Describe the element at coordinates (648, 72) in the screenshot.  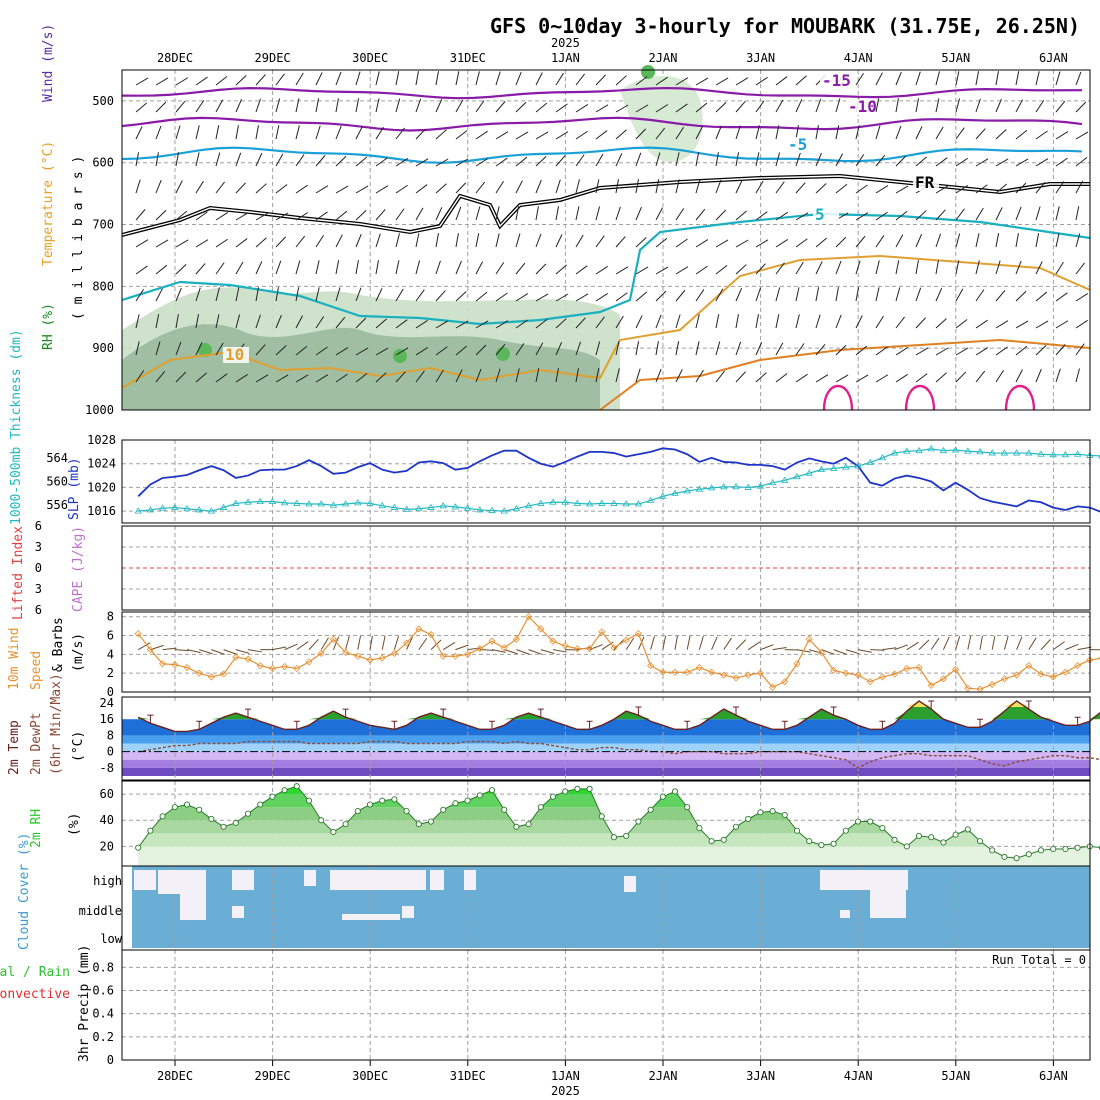
I see `rh-shading-core` at that location.